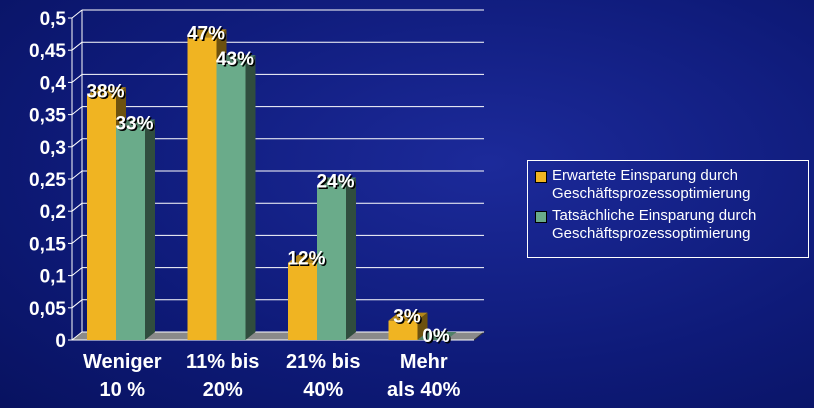 Image resolution: width=814 pixels, height=408 pixels. What do you see at coordinates (47, 51) in the screenshot?
I see `y-tick-label: 0,45` at bounding box center [47, 51].